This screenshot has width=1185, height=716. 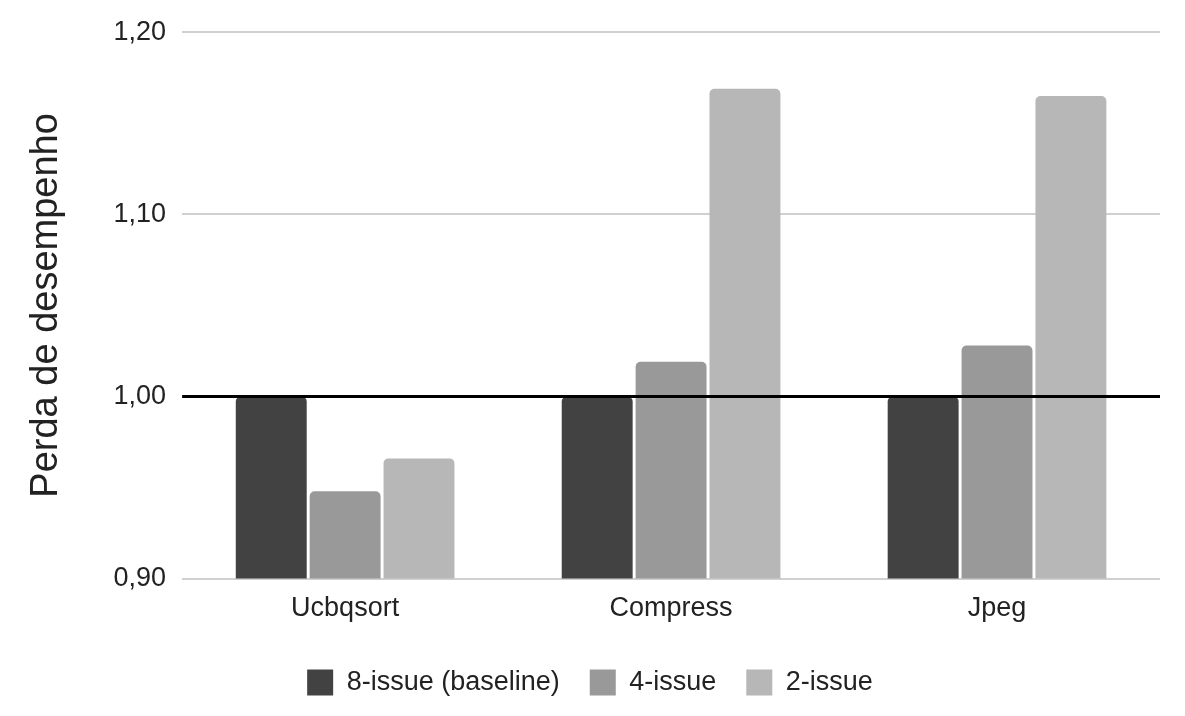 I want to click on x-tick-label: Jpeg, so click(x=997, y=607).